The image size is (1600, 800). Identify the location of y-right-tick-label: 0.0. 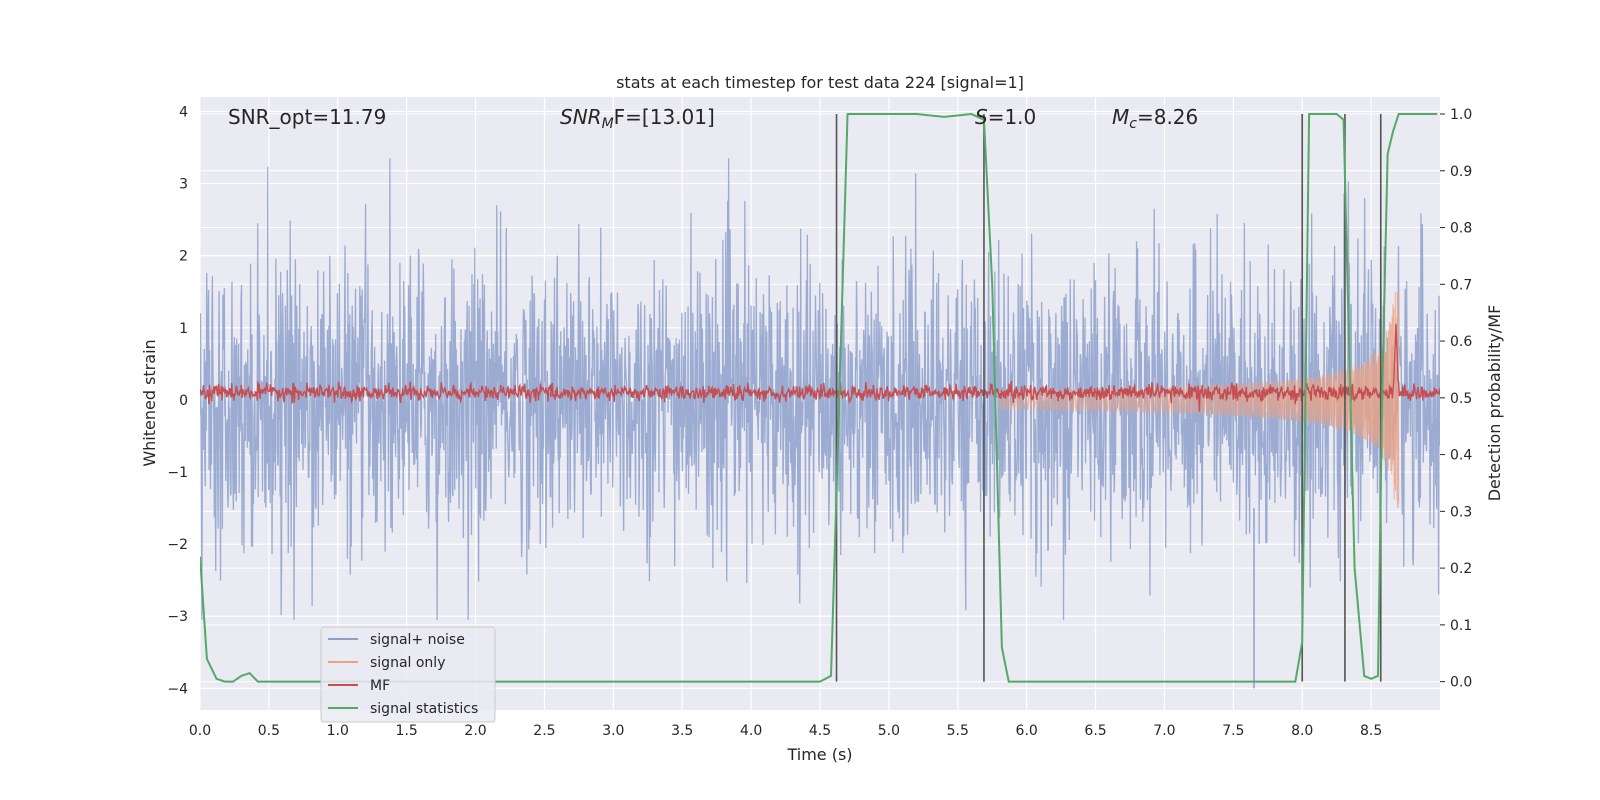
(1461, 683).